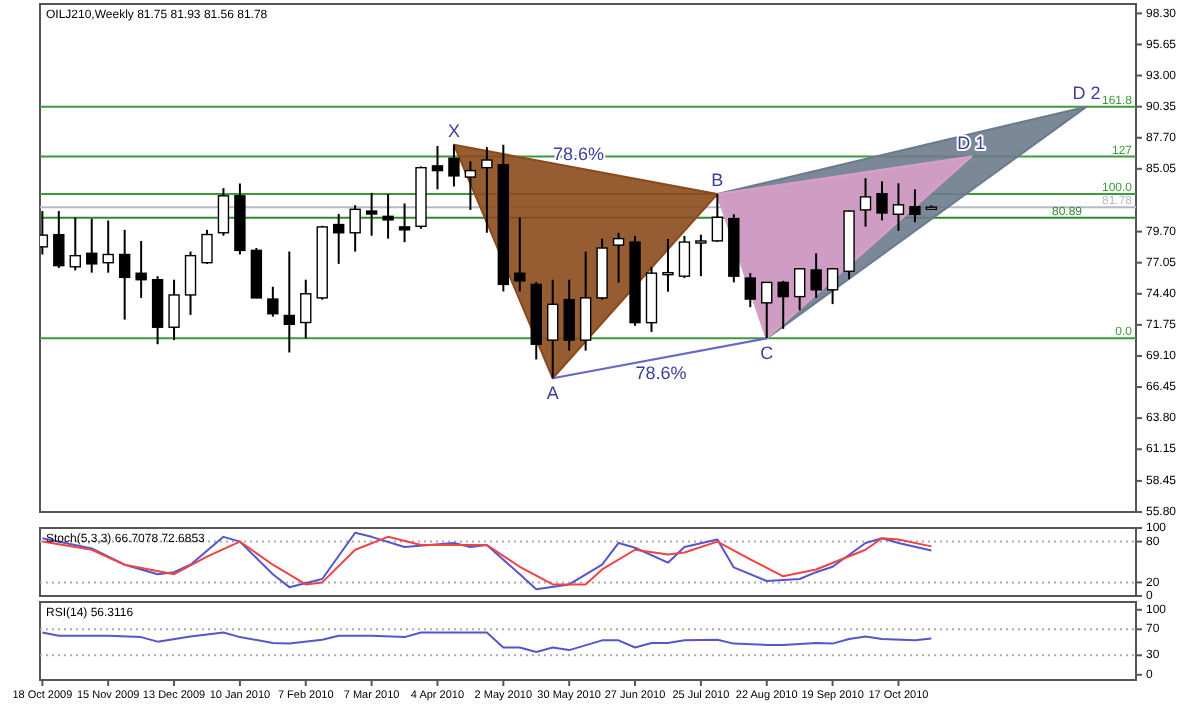 This screenshot has height=714, width=1200. I want to click on annotation: D 2, so click(1086, 92).